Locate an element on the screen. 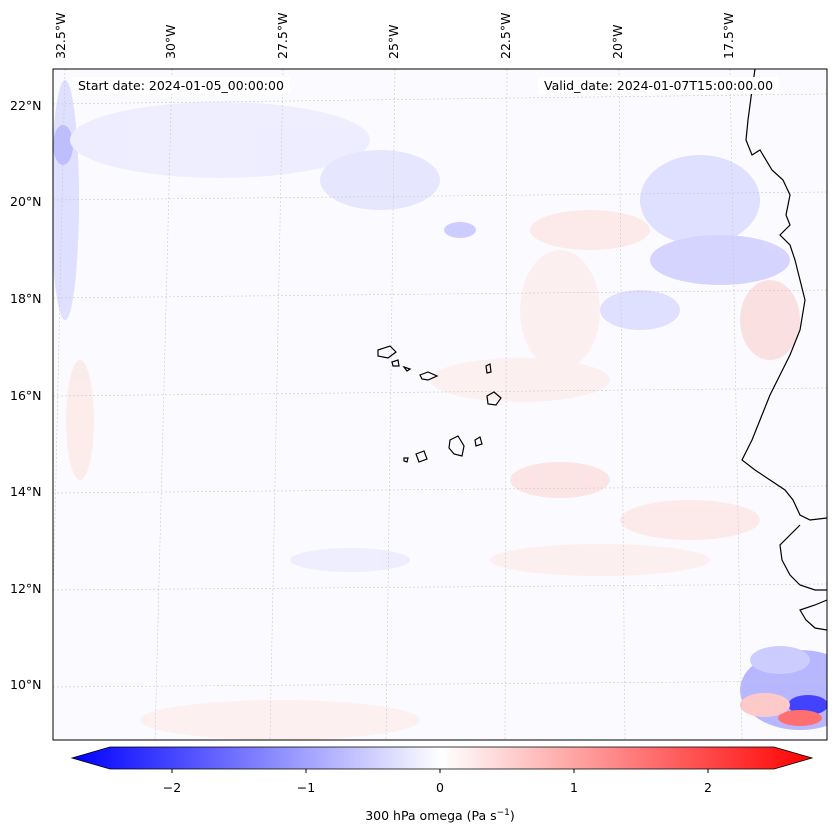  lat-label: 18°N is located at coordinates (26, 298).